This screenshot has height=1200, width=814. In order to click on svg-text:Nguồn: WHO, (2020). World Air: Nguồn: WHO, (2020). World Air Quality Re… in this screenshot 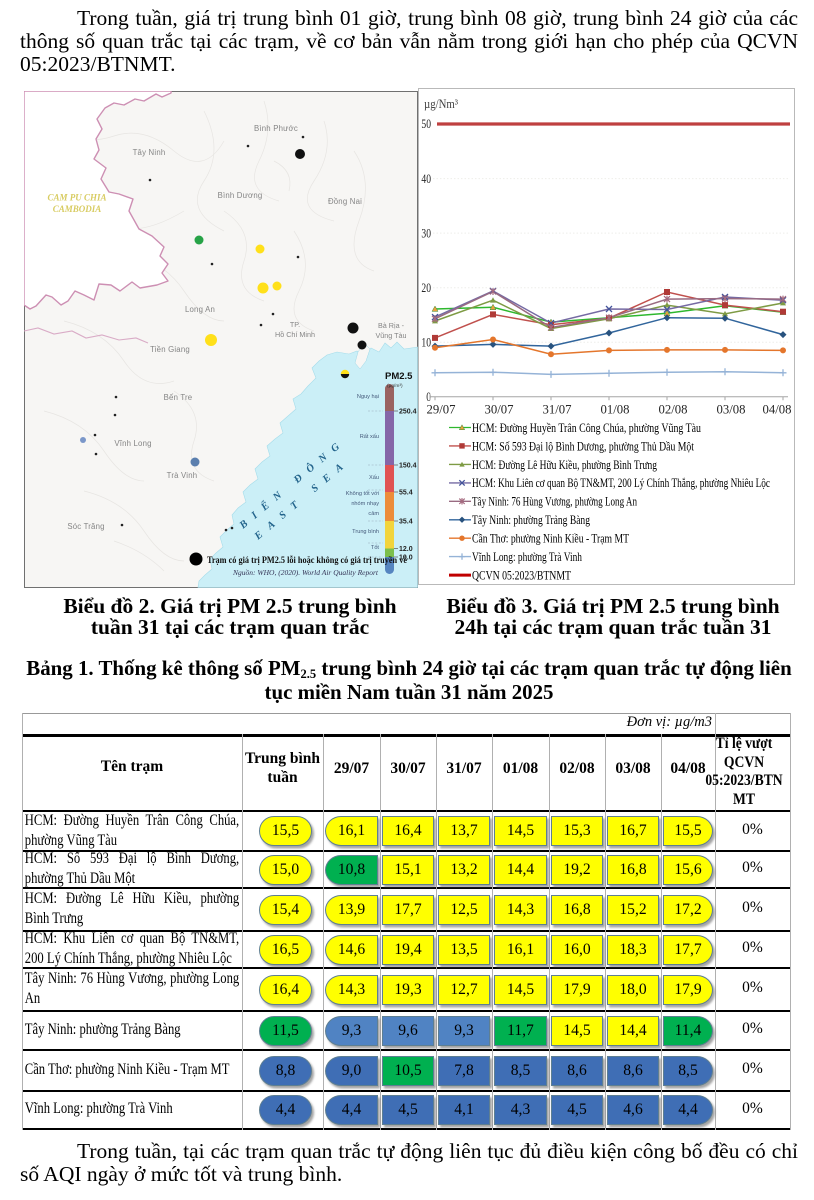, I will do `click(305, 572)`.